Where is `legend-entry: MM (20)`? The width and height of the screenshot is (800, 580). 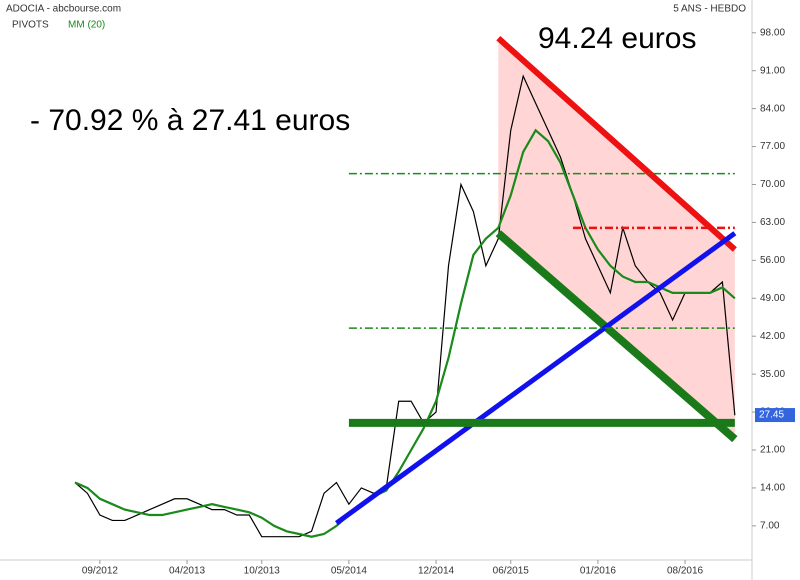 legend-entry: MM (20) is located at coordinates (86, 25).